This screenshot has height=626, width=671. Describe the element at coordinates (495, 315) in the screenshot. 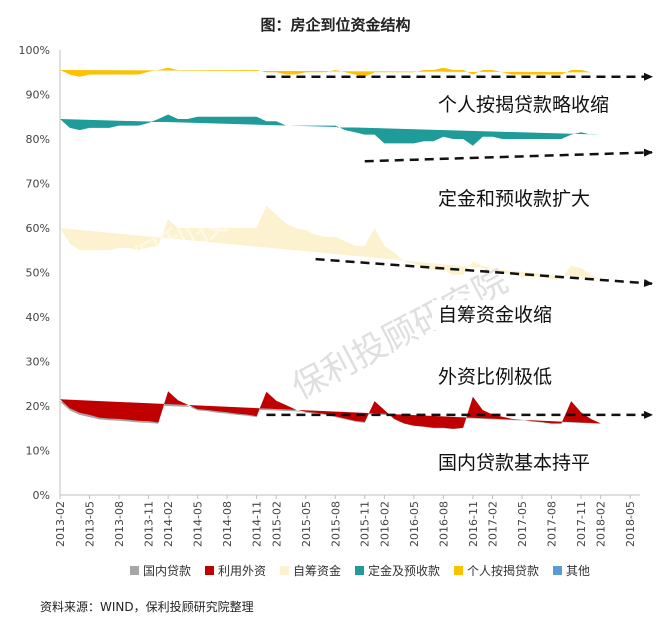

I see `annotation-selffund: 自筹资金收缩` at that location.